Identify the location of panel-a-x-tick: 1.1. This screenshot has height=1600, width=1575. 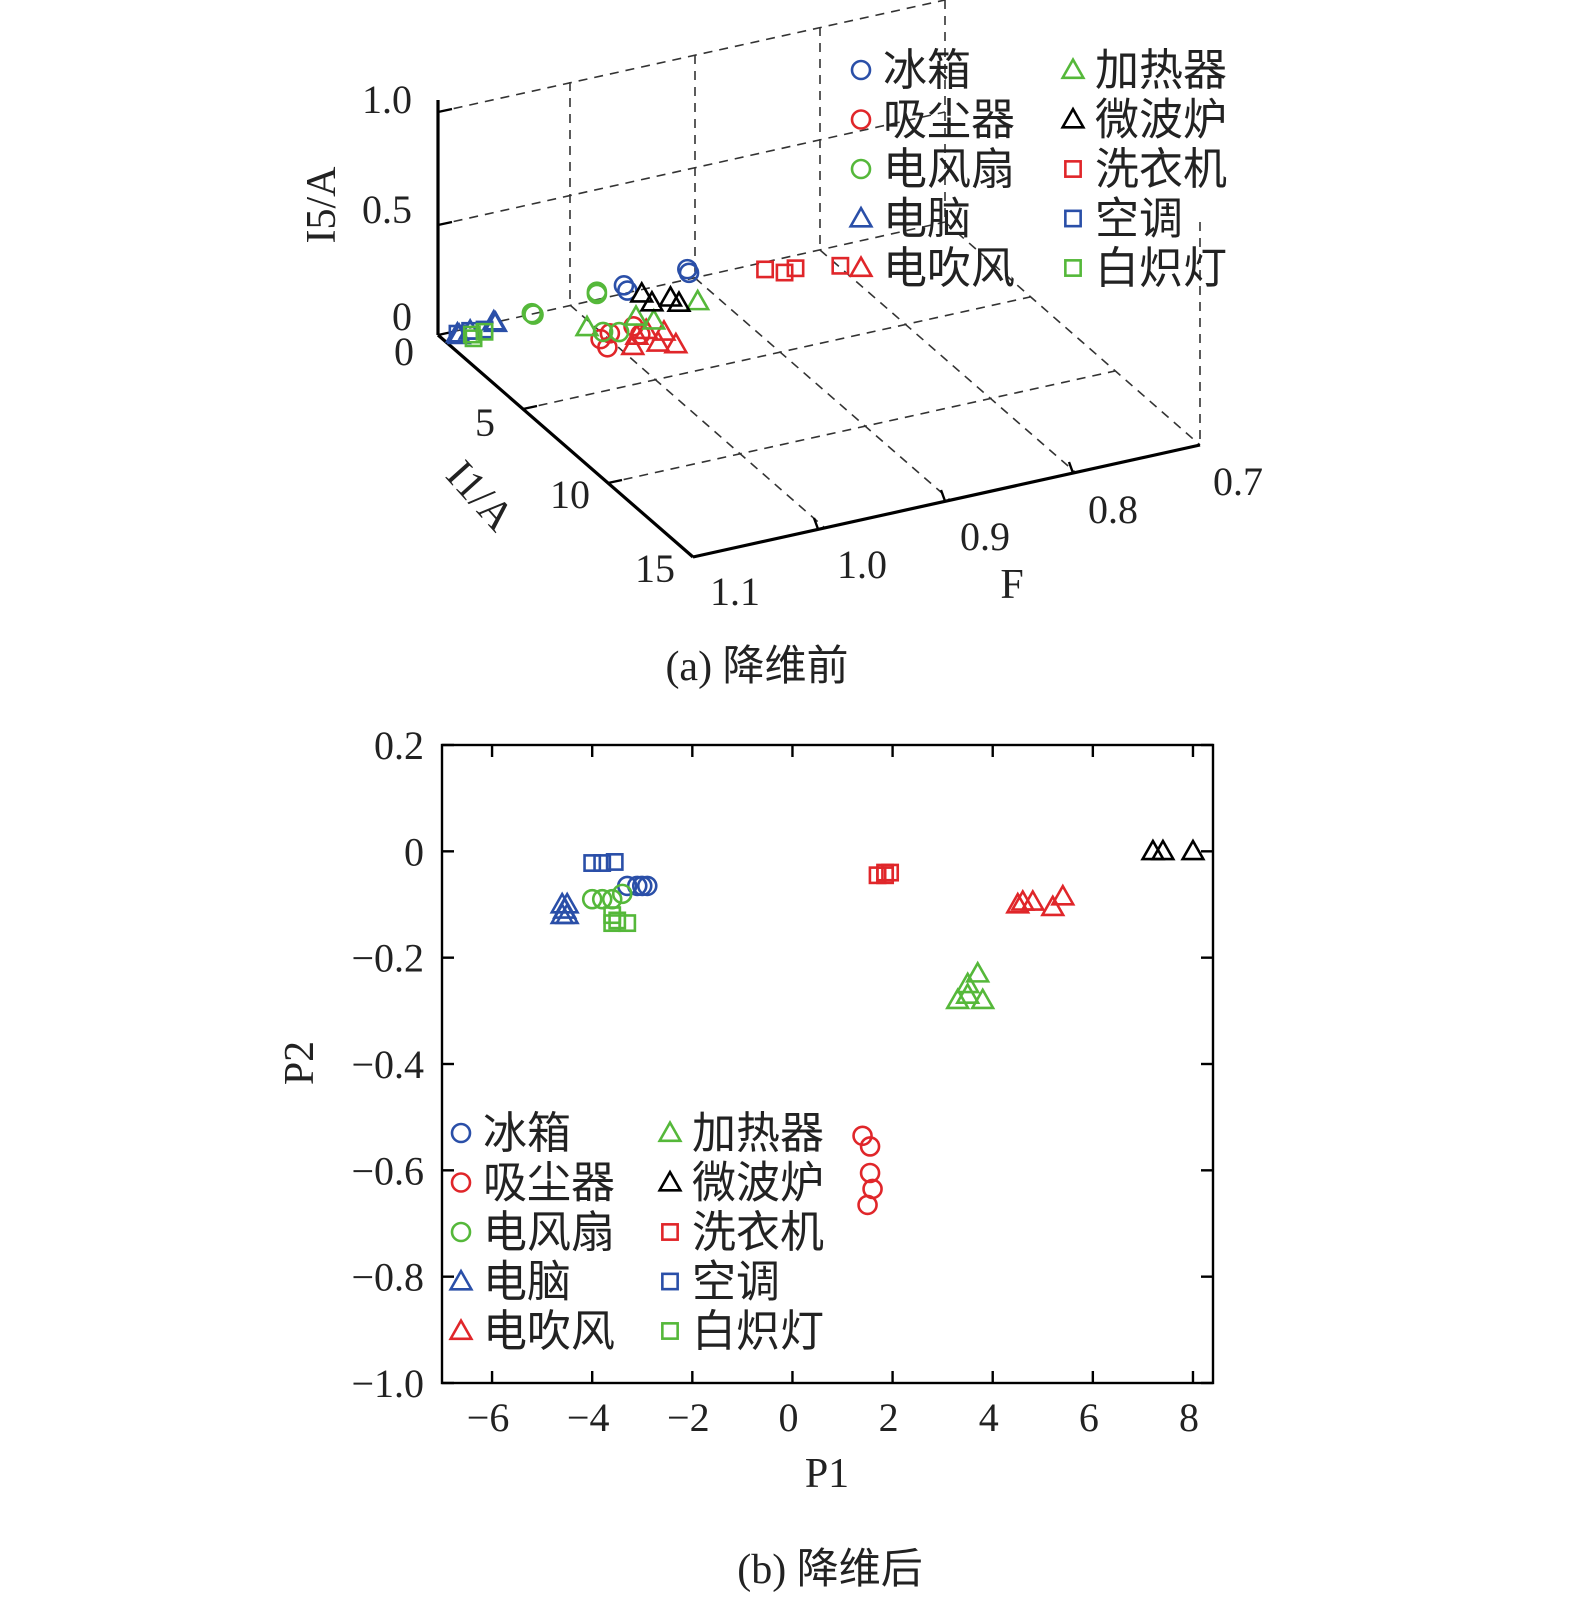
(735, 591).